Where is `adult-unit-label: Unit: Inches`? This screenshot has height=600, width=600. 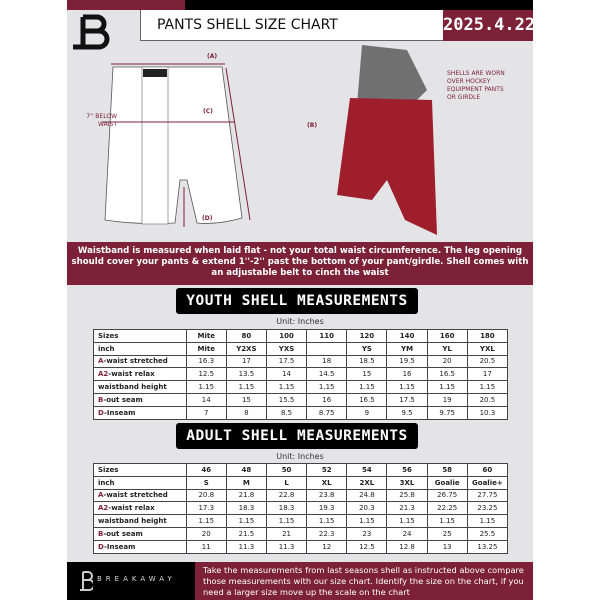 adult-unit-label: Unit: Inches is located at coordinates (300, 456).